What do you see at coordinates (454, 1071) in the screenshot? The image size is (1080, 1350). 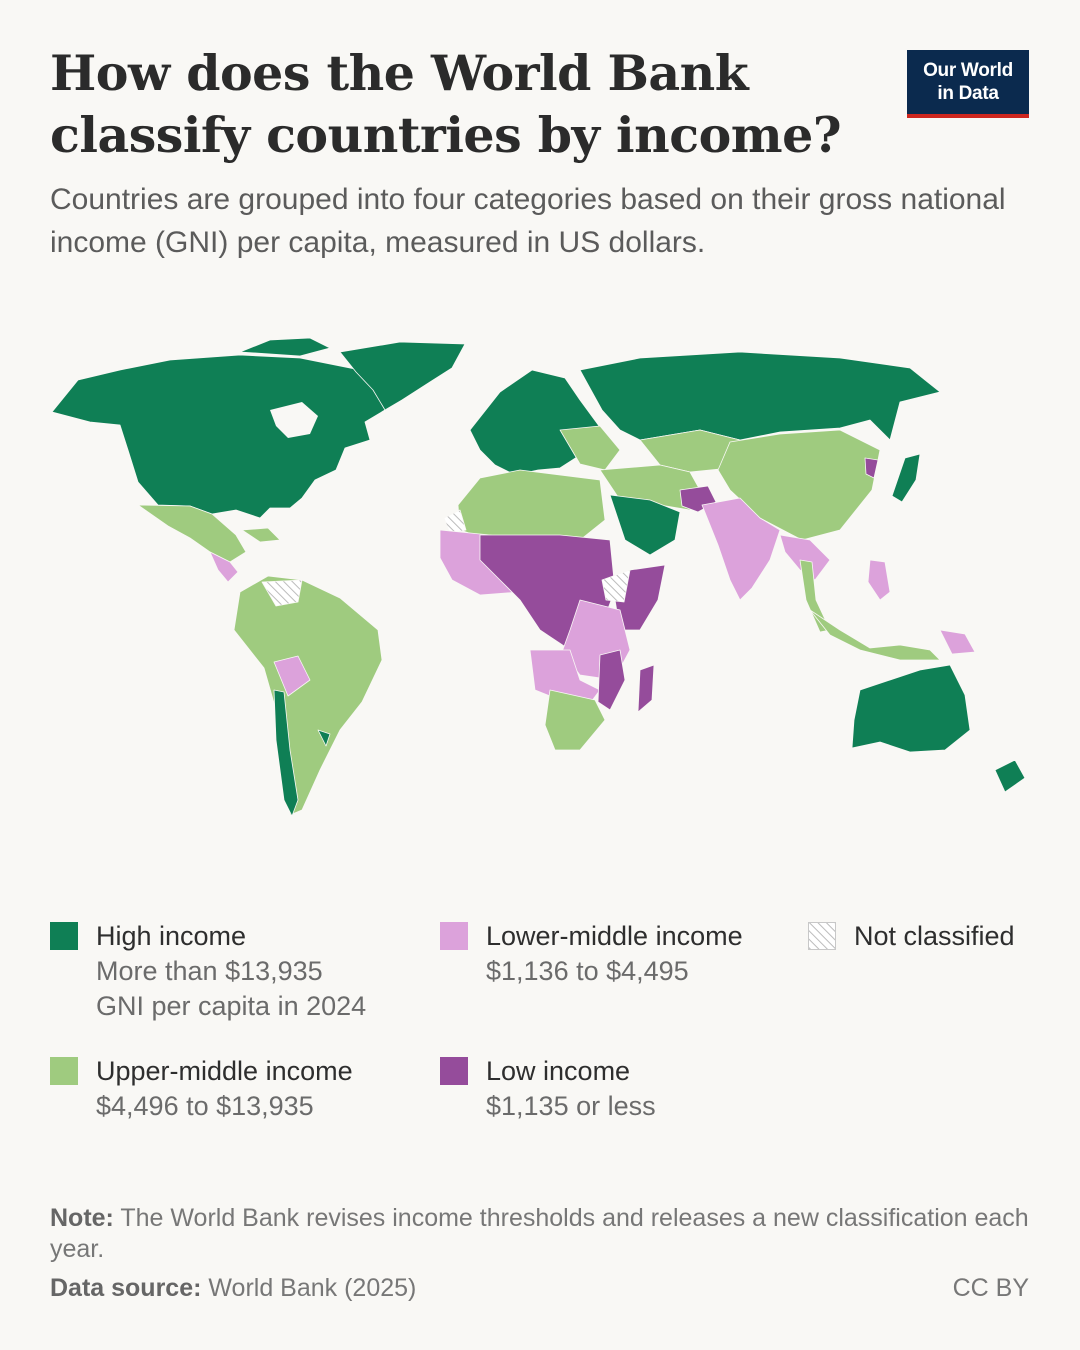 I see `legend-swatch-low-income` at bounding box center [454, 1071].